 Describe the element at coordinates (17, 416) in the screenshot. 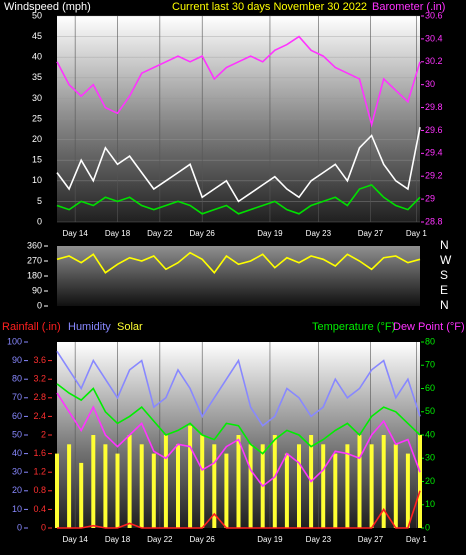

I see `y-tick-label: 60` at that location.